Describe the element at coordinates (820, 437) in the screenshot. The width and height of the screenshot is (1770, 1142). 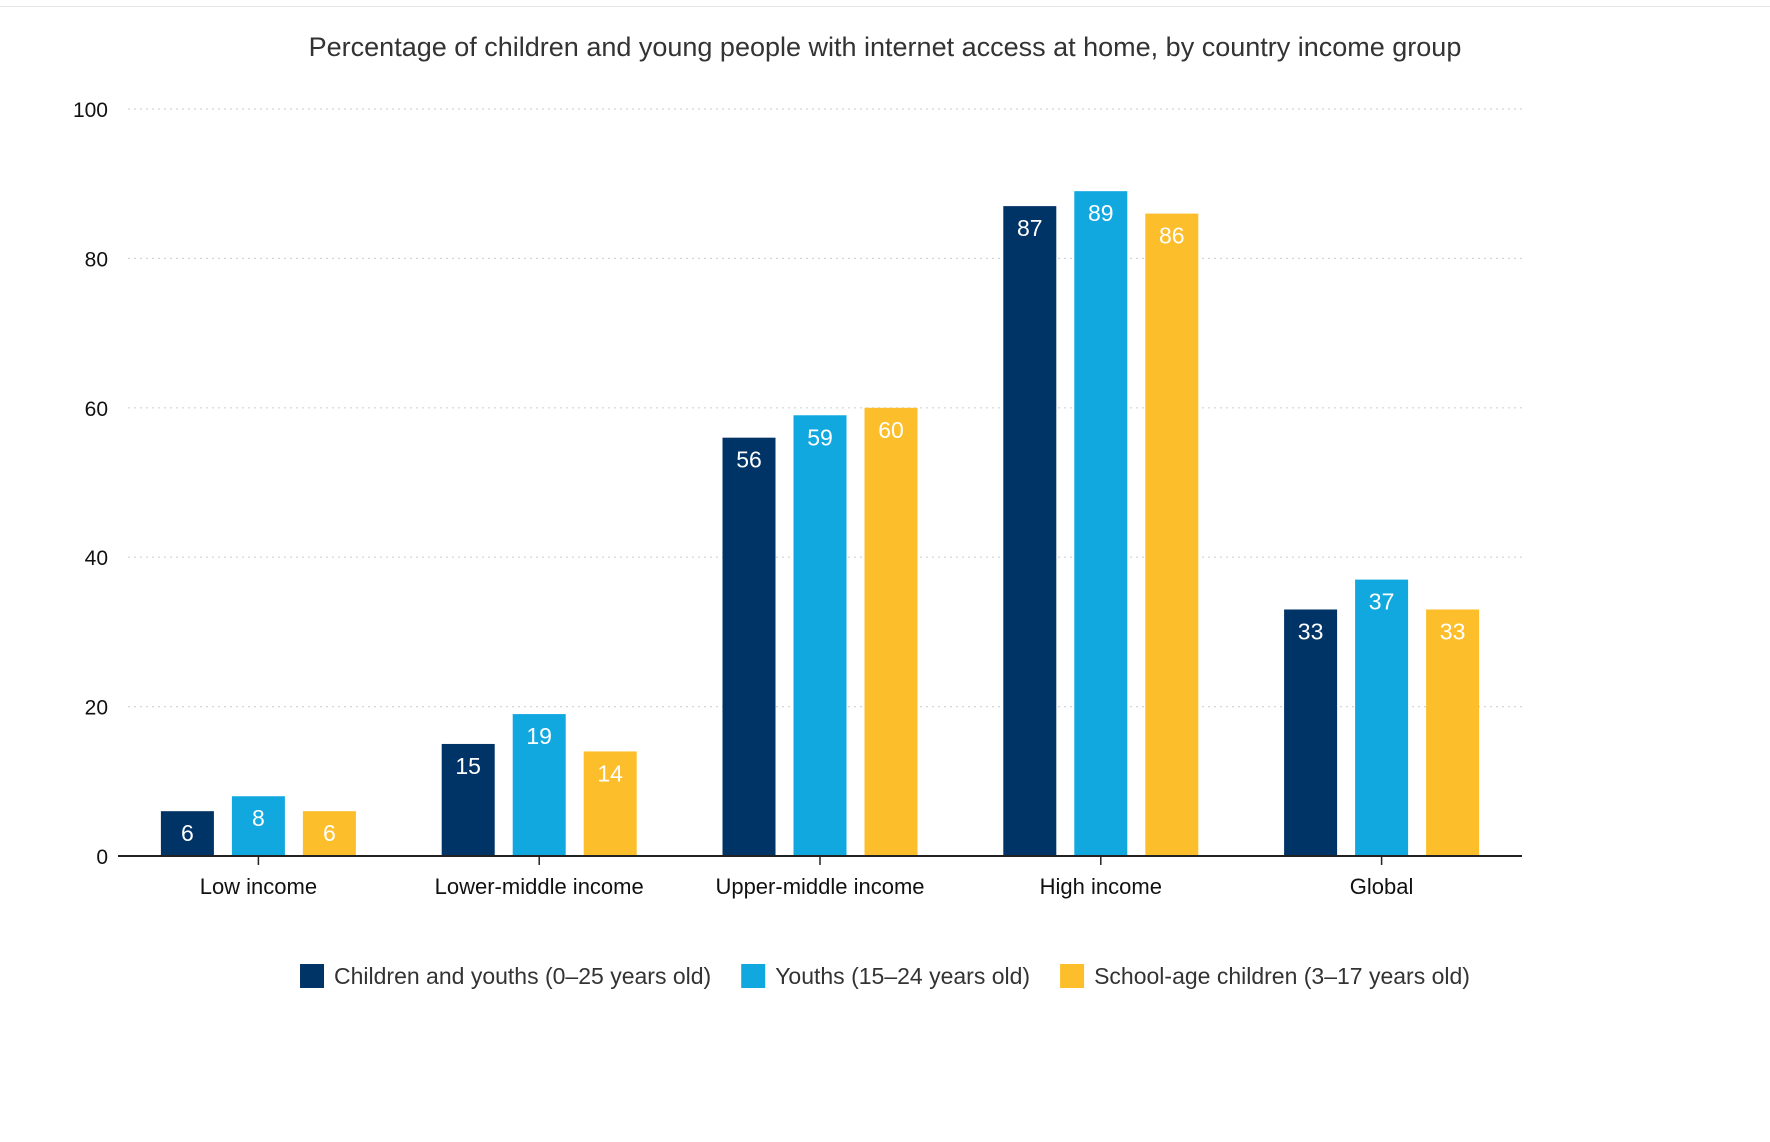
I see `bar-value-label: 59` at that location.